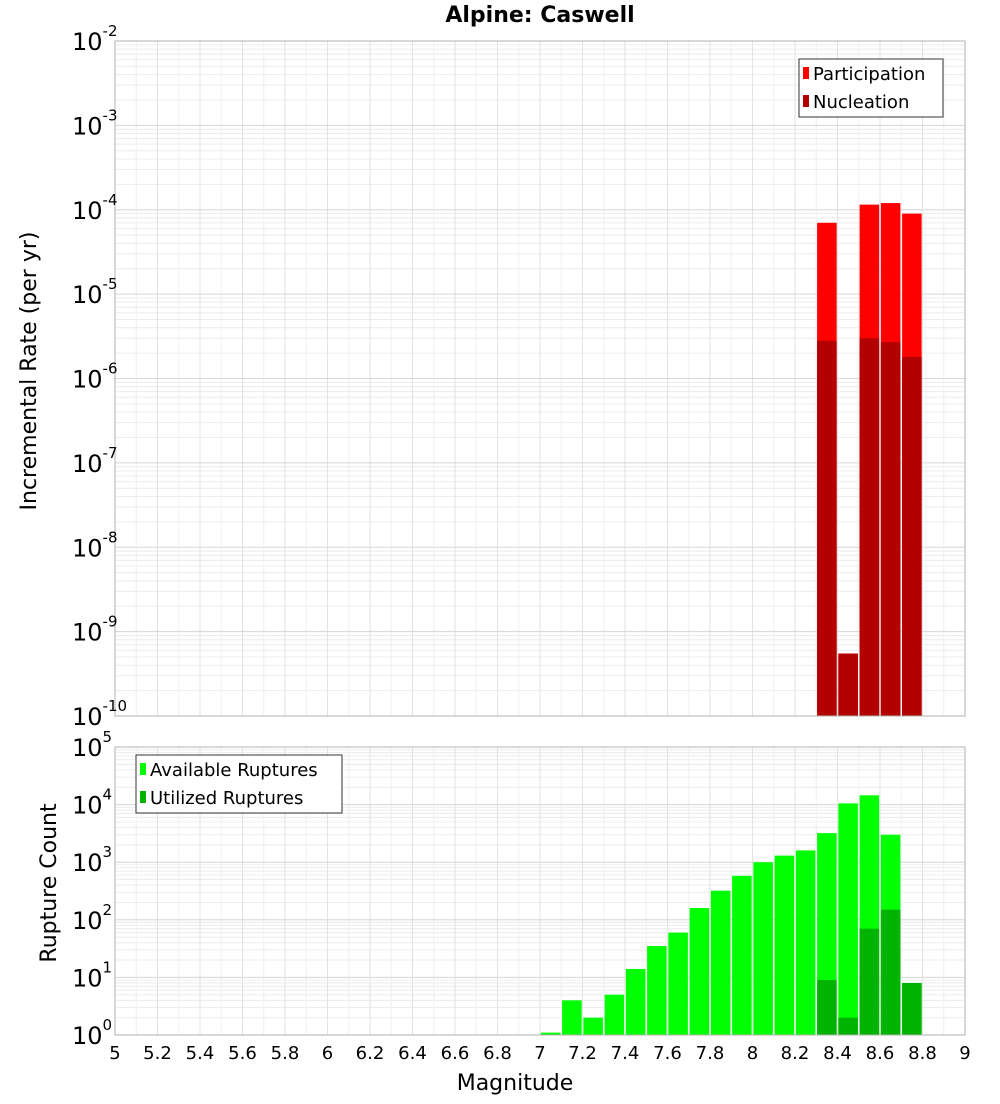 The width and height of the screenshot is (1000, 1104). I want to click on x-tick-label: 5, so click(114, 1053).